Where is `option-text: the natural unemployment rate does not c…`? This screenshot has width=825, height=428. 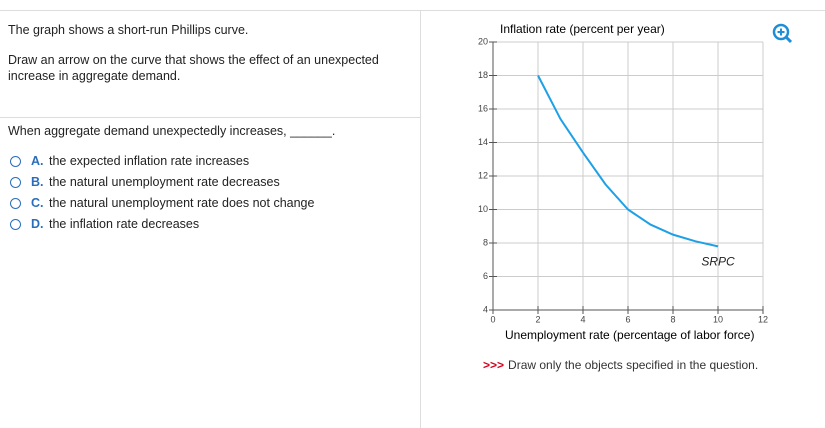 option-text: the natural unemployment rate does not c… is located at coordinates (182, 203).